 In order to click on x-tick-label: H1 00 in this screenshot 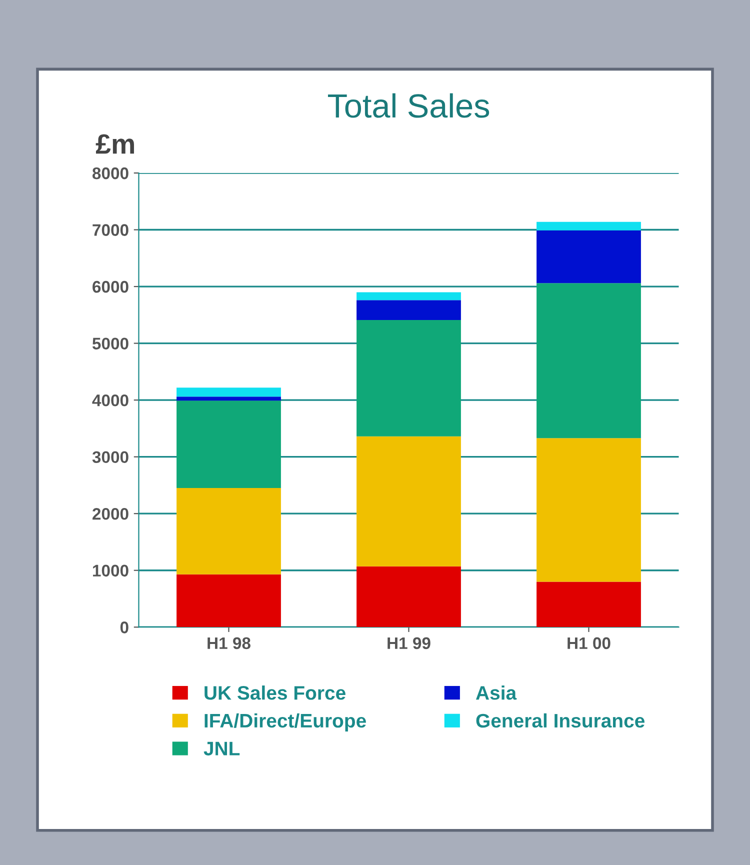, I will do `click(589, 643)`.